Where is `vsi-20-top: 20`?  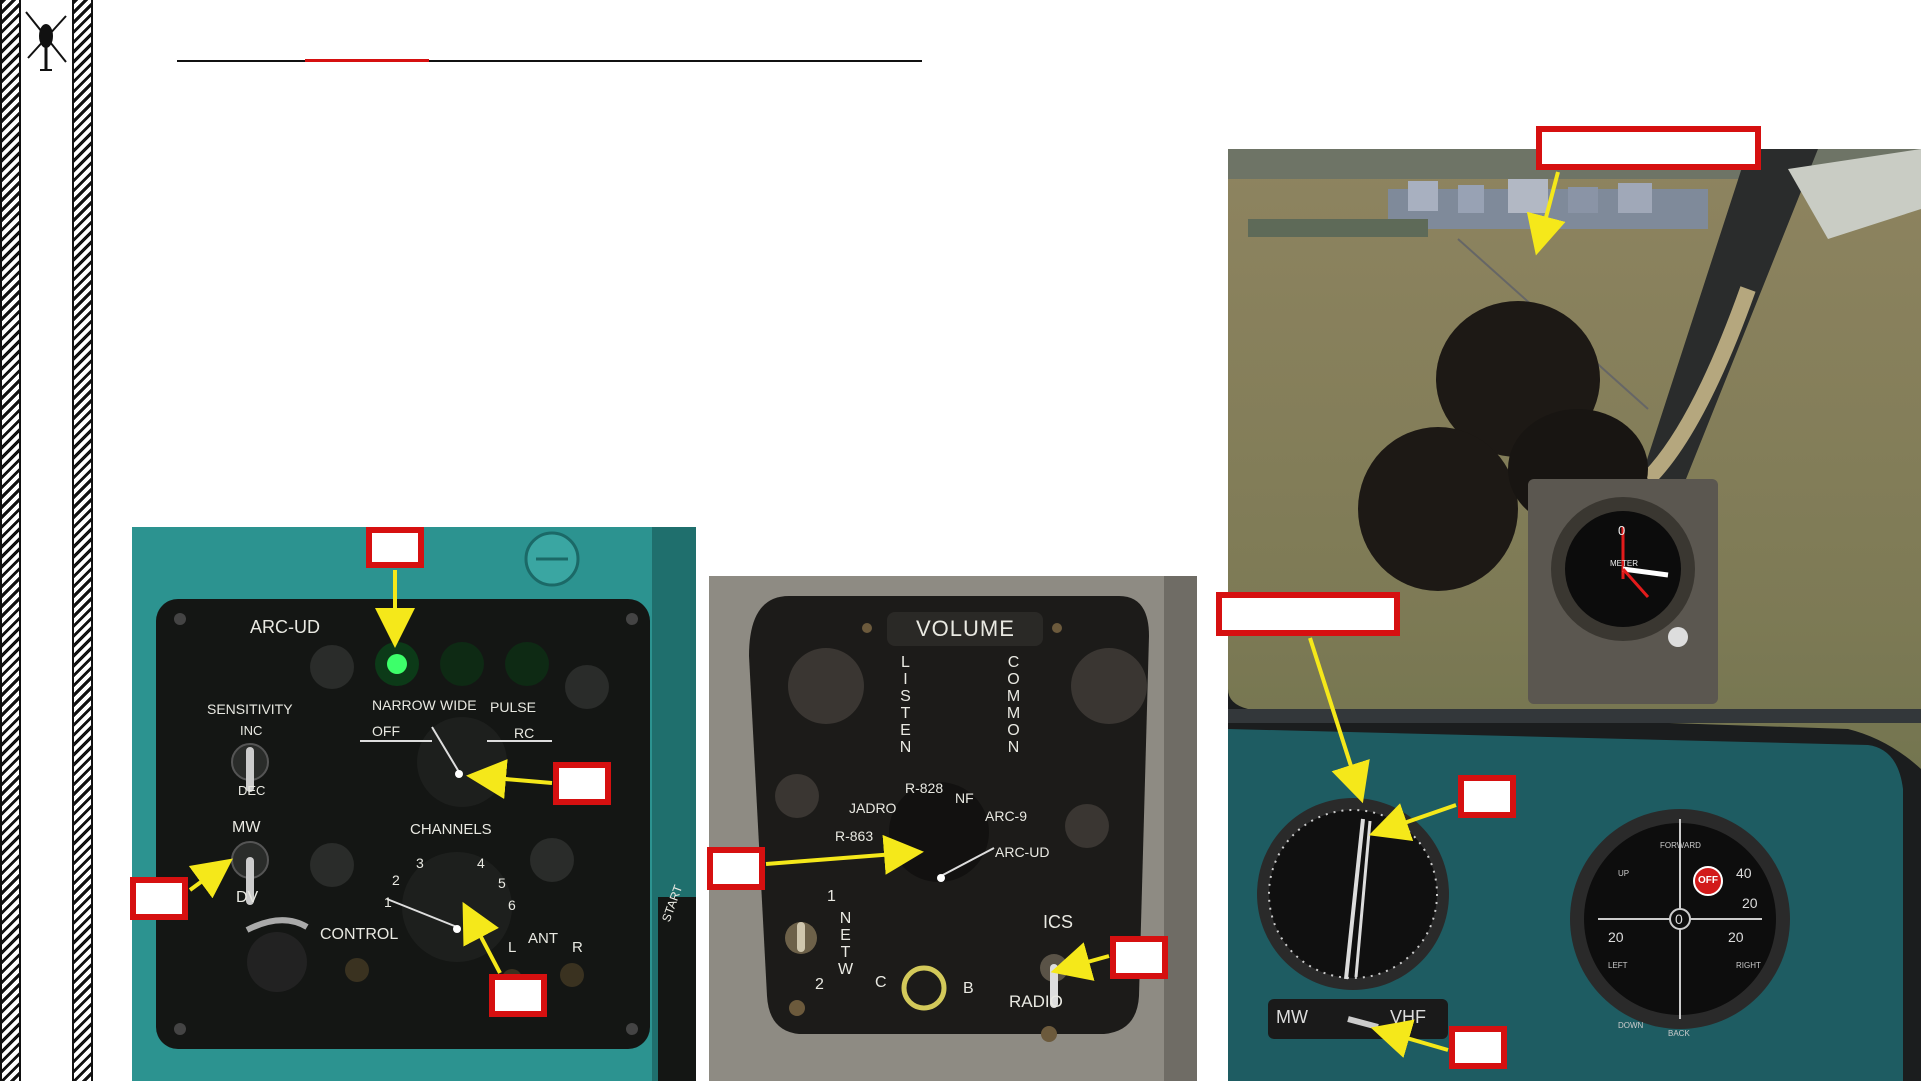
vsi-20-top: 20 is located at coordinates (1750, 903).